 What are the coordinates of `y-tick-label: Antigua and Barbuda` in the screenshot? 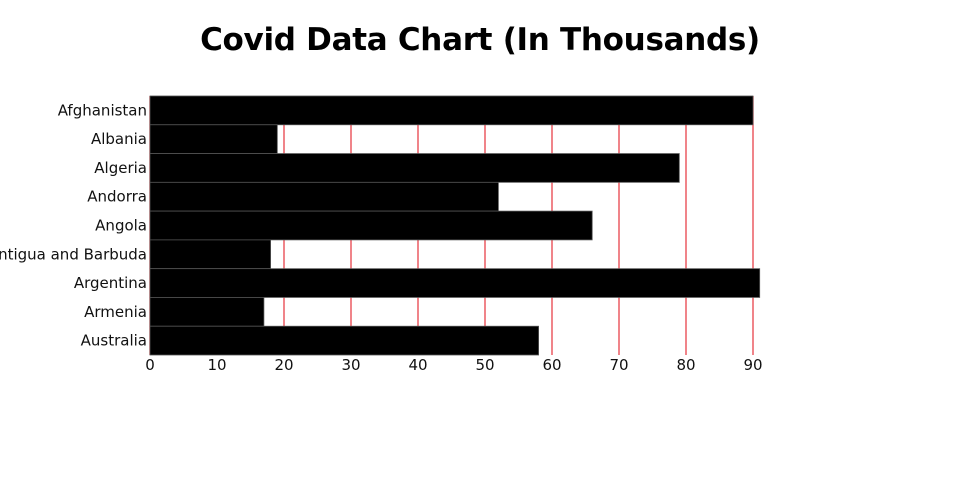 It's located at (73, 254).